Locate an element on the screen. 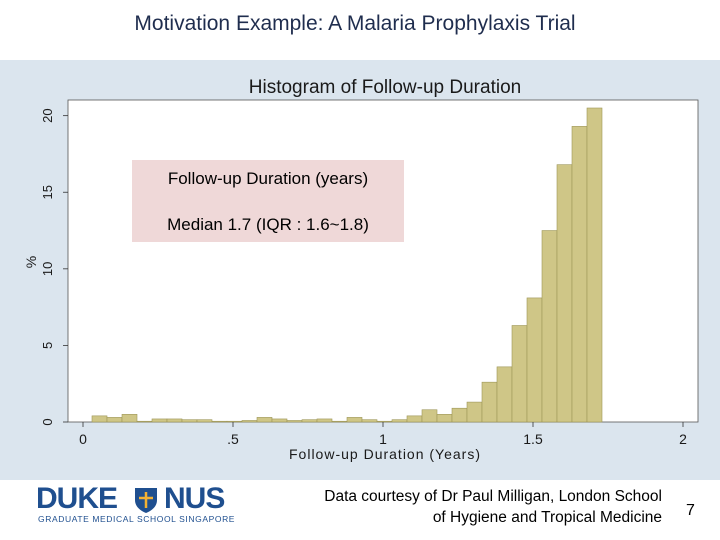 This screenshot has width=720, height=540. y-axis-label: % is located at coordinates (31, 262).